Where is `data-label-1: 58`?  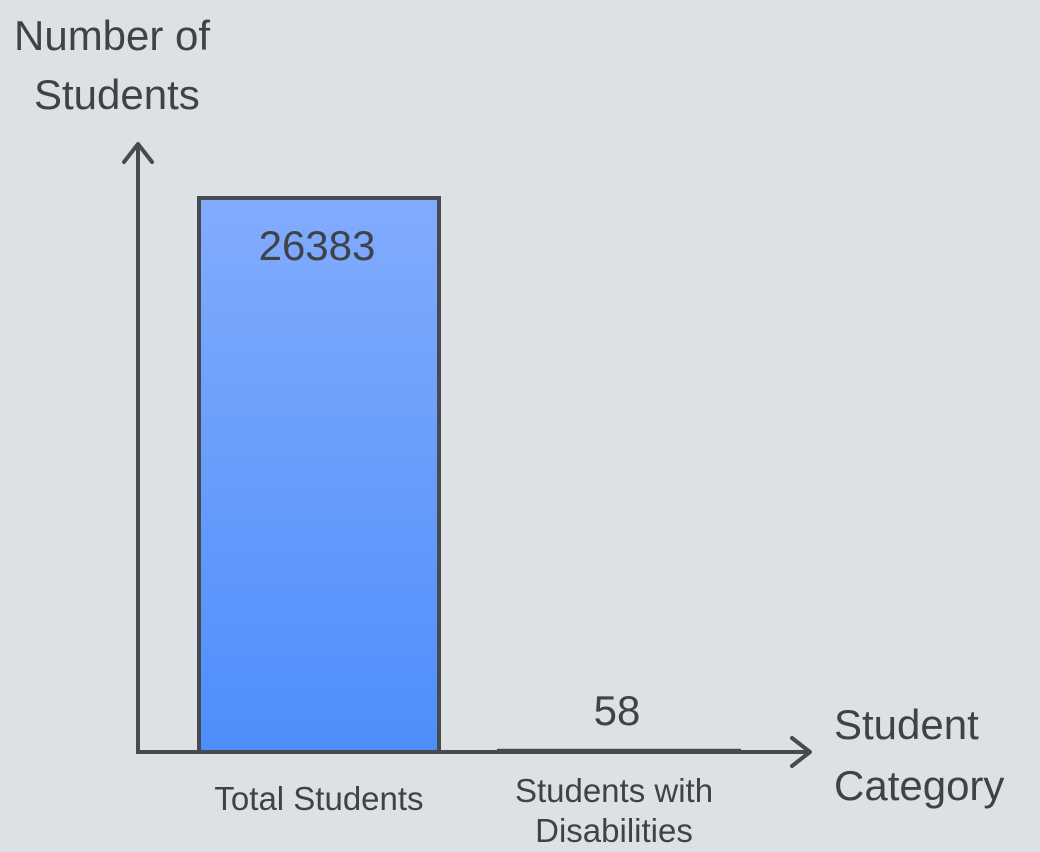 data-label-1: 58 is located at coordinates (617, 710).